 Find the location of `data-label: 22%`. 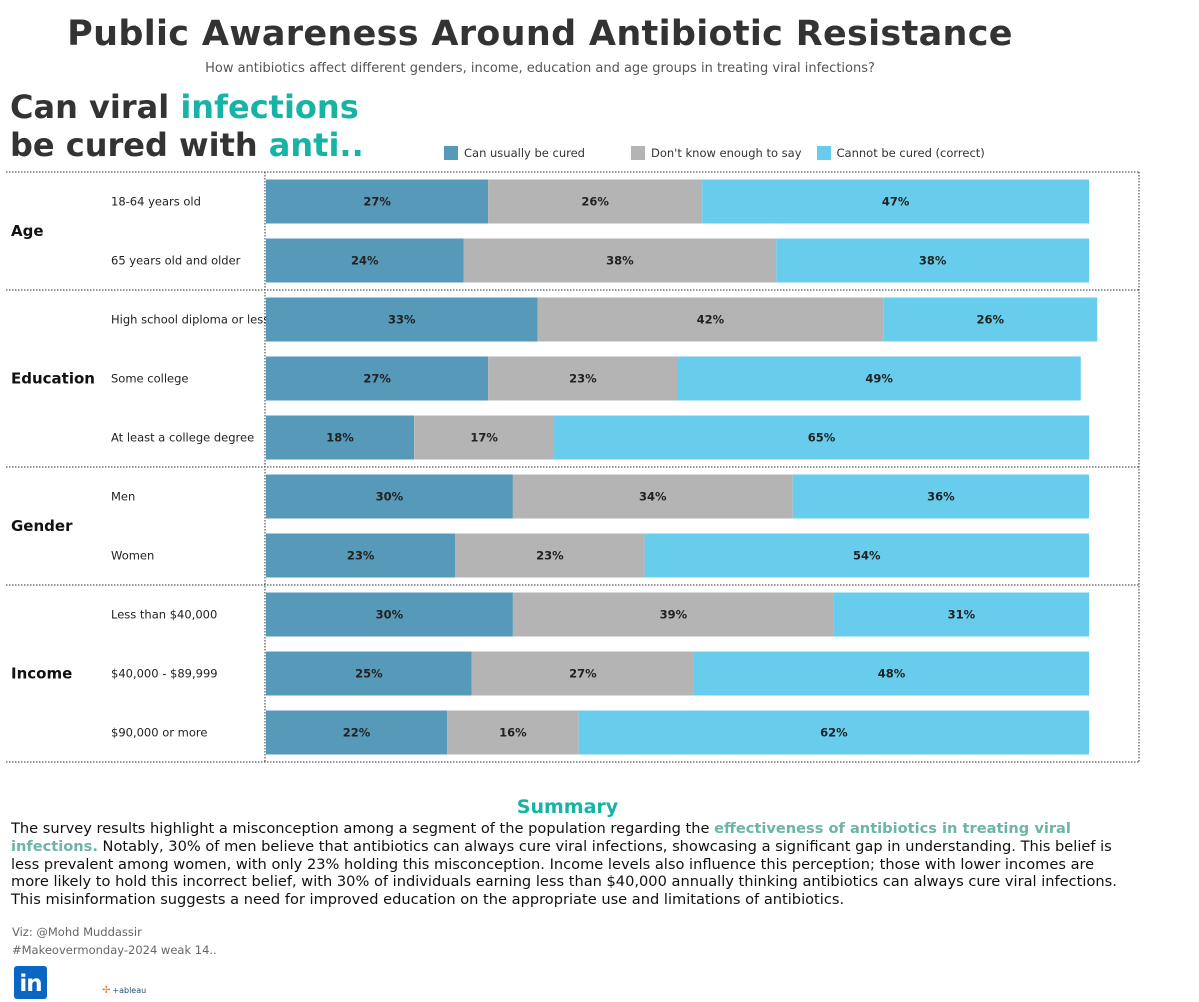

data-label: 22% is located at coordinates (357, 733).